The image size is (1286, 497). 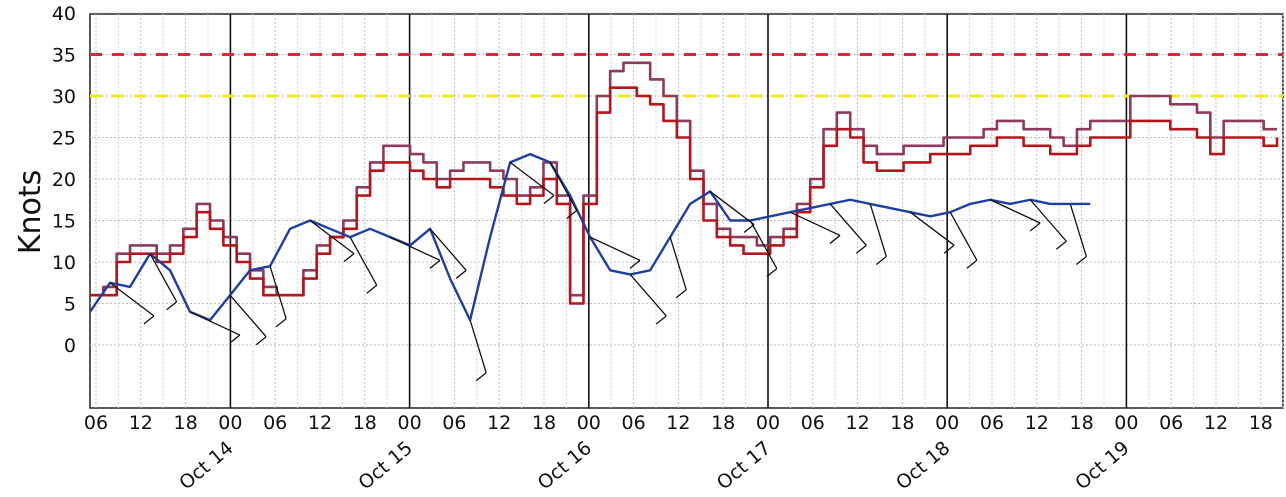 I want to click on y-axis-label: Knots, so click(x=30, y=212).